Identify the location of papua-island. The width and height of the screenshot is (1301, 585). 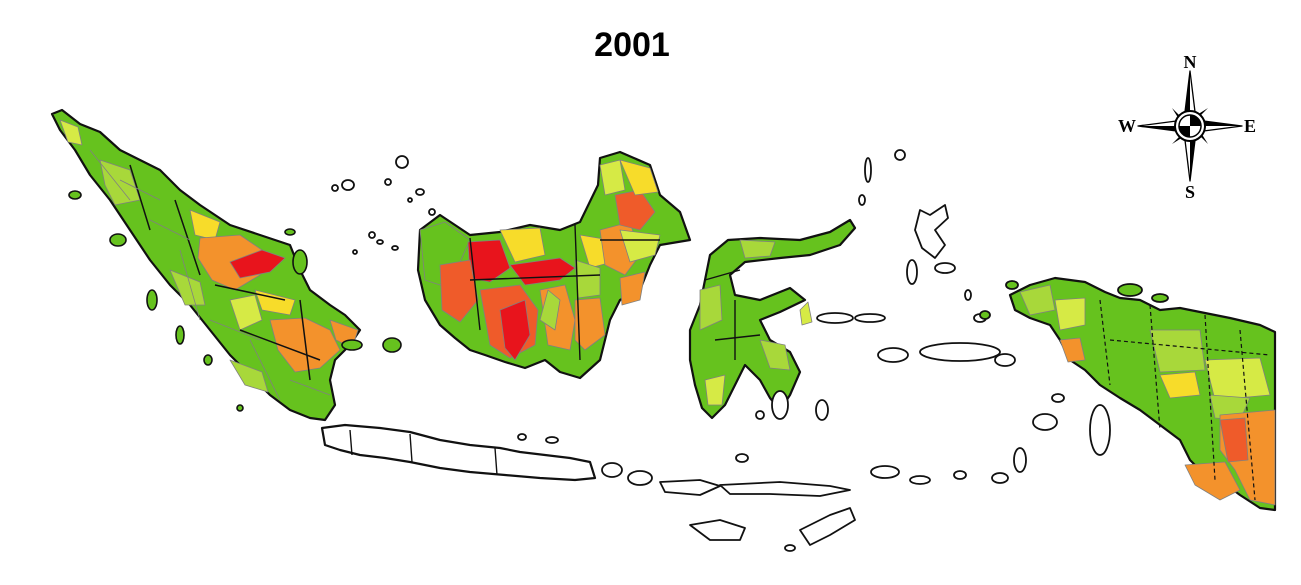
(1142, 394).